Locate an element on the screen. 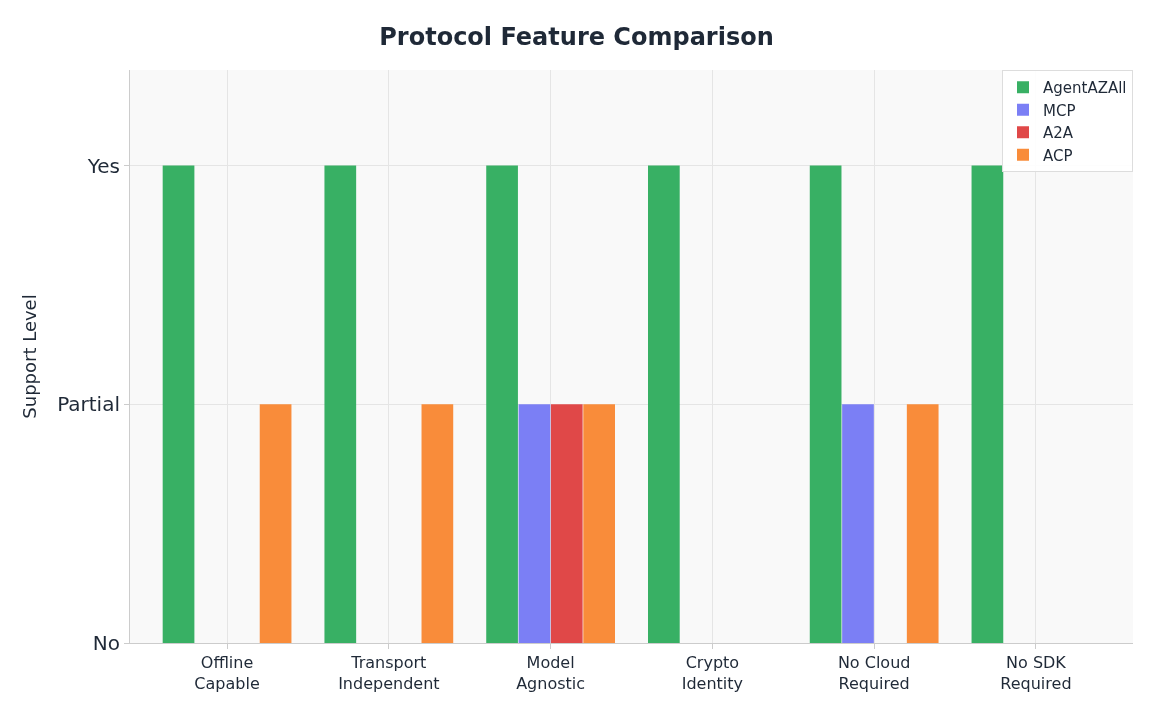 The image size is (1153, 713). legend-label: A2A is located at coordinates (1058, 133).